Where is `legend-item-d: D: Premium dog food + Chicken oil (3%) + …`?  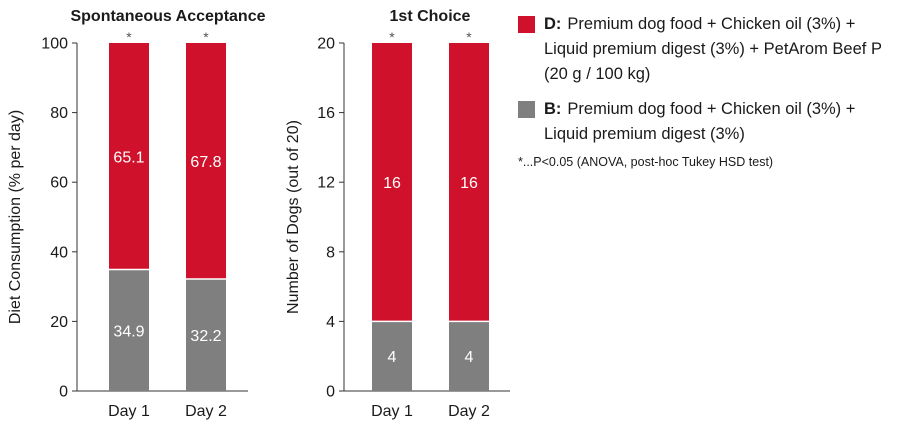 legend-item-d: D: Premium dog food + Chicken oil (3%) + … is located at coordinates (708, 49).